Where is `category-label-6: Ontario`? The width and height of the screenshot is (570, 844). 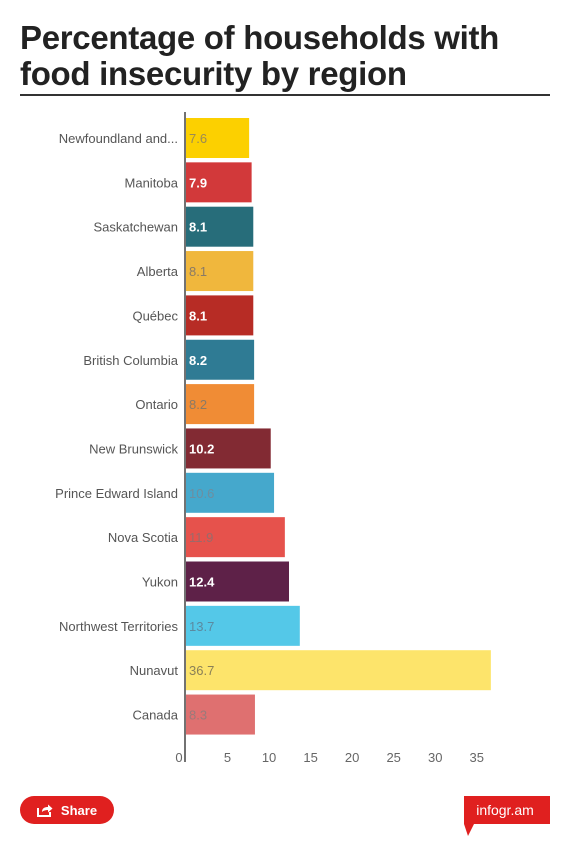
category-label-6: Ontario is located at coordinates (156, 404).